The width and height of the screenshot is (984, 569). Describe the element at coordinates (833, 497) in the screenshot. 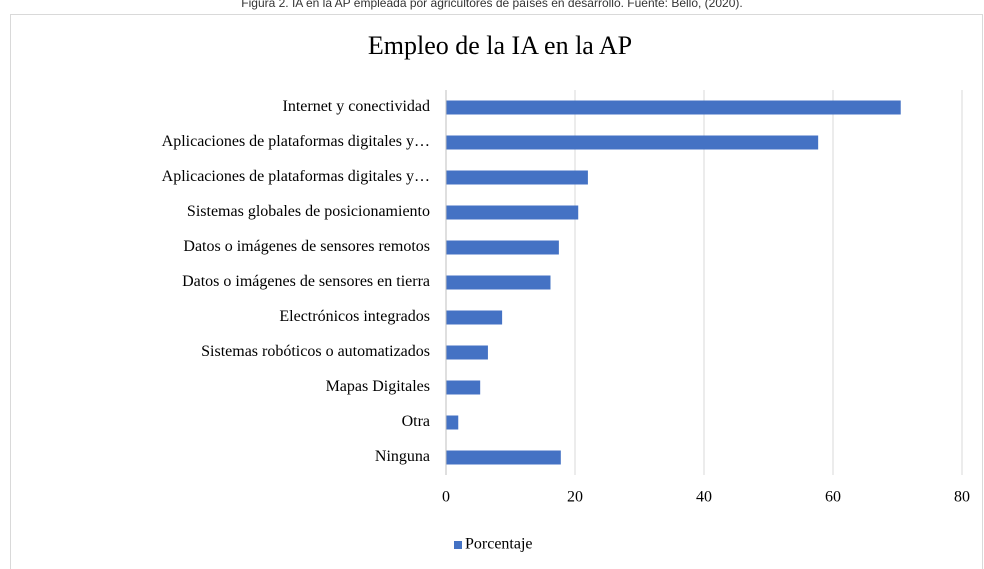

I see `x-tick-label: 60` at that location.